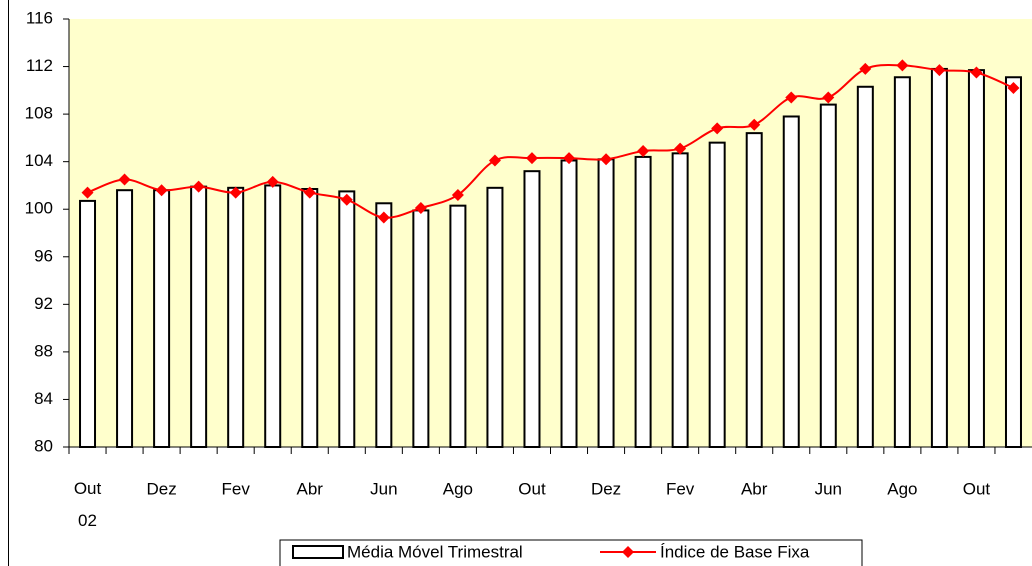 The height and width of the screenshot is (566, 1032). I want to click on y-tick-label: 116, so click(39, 17).